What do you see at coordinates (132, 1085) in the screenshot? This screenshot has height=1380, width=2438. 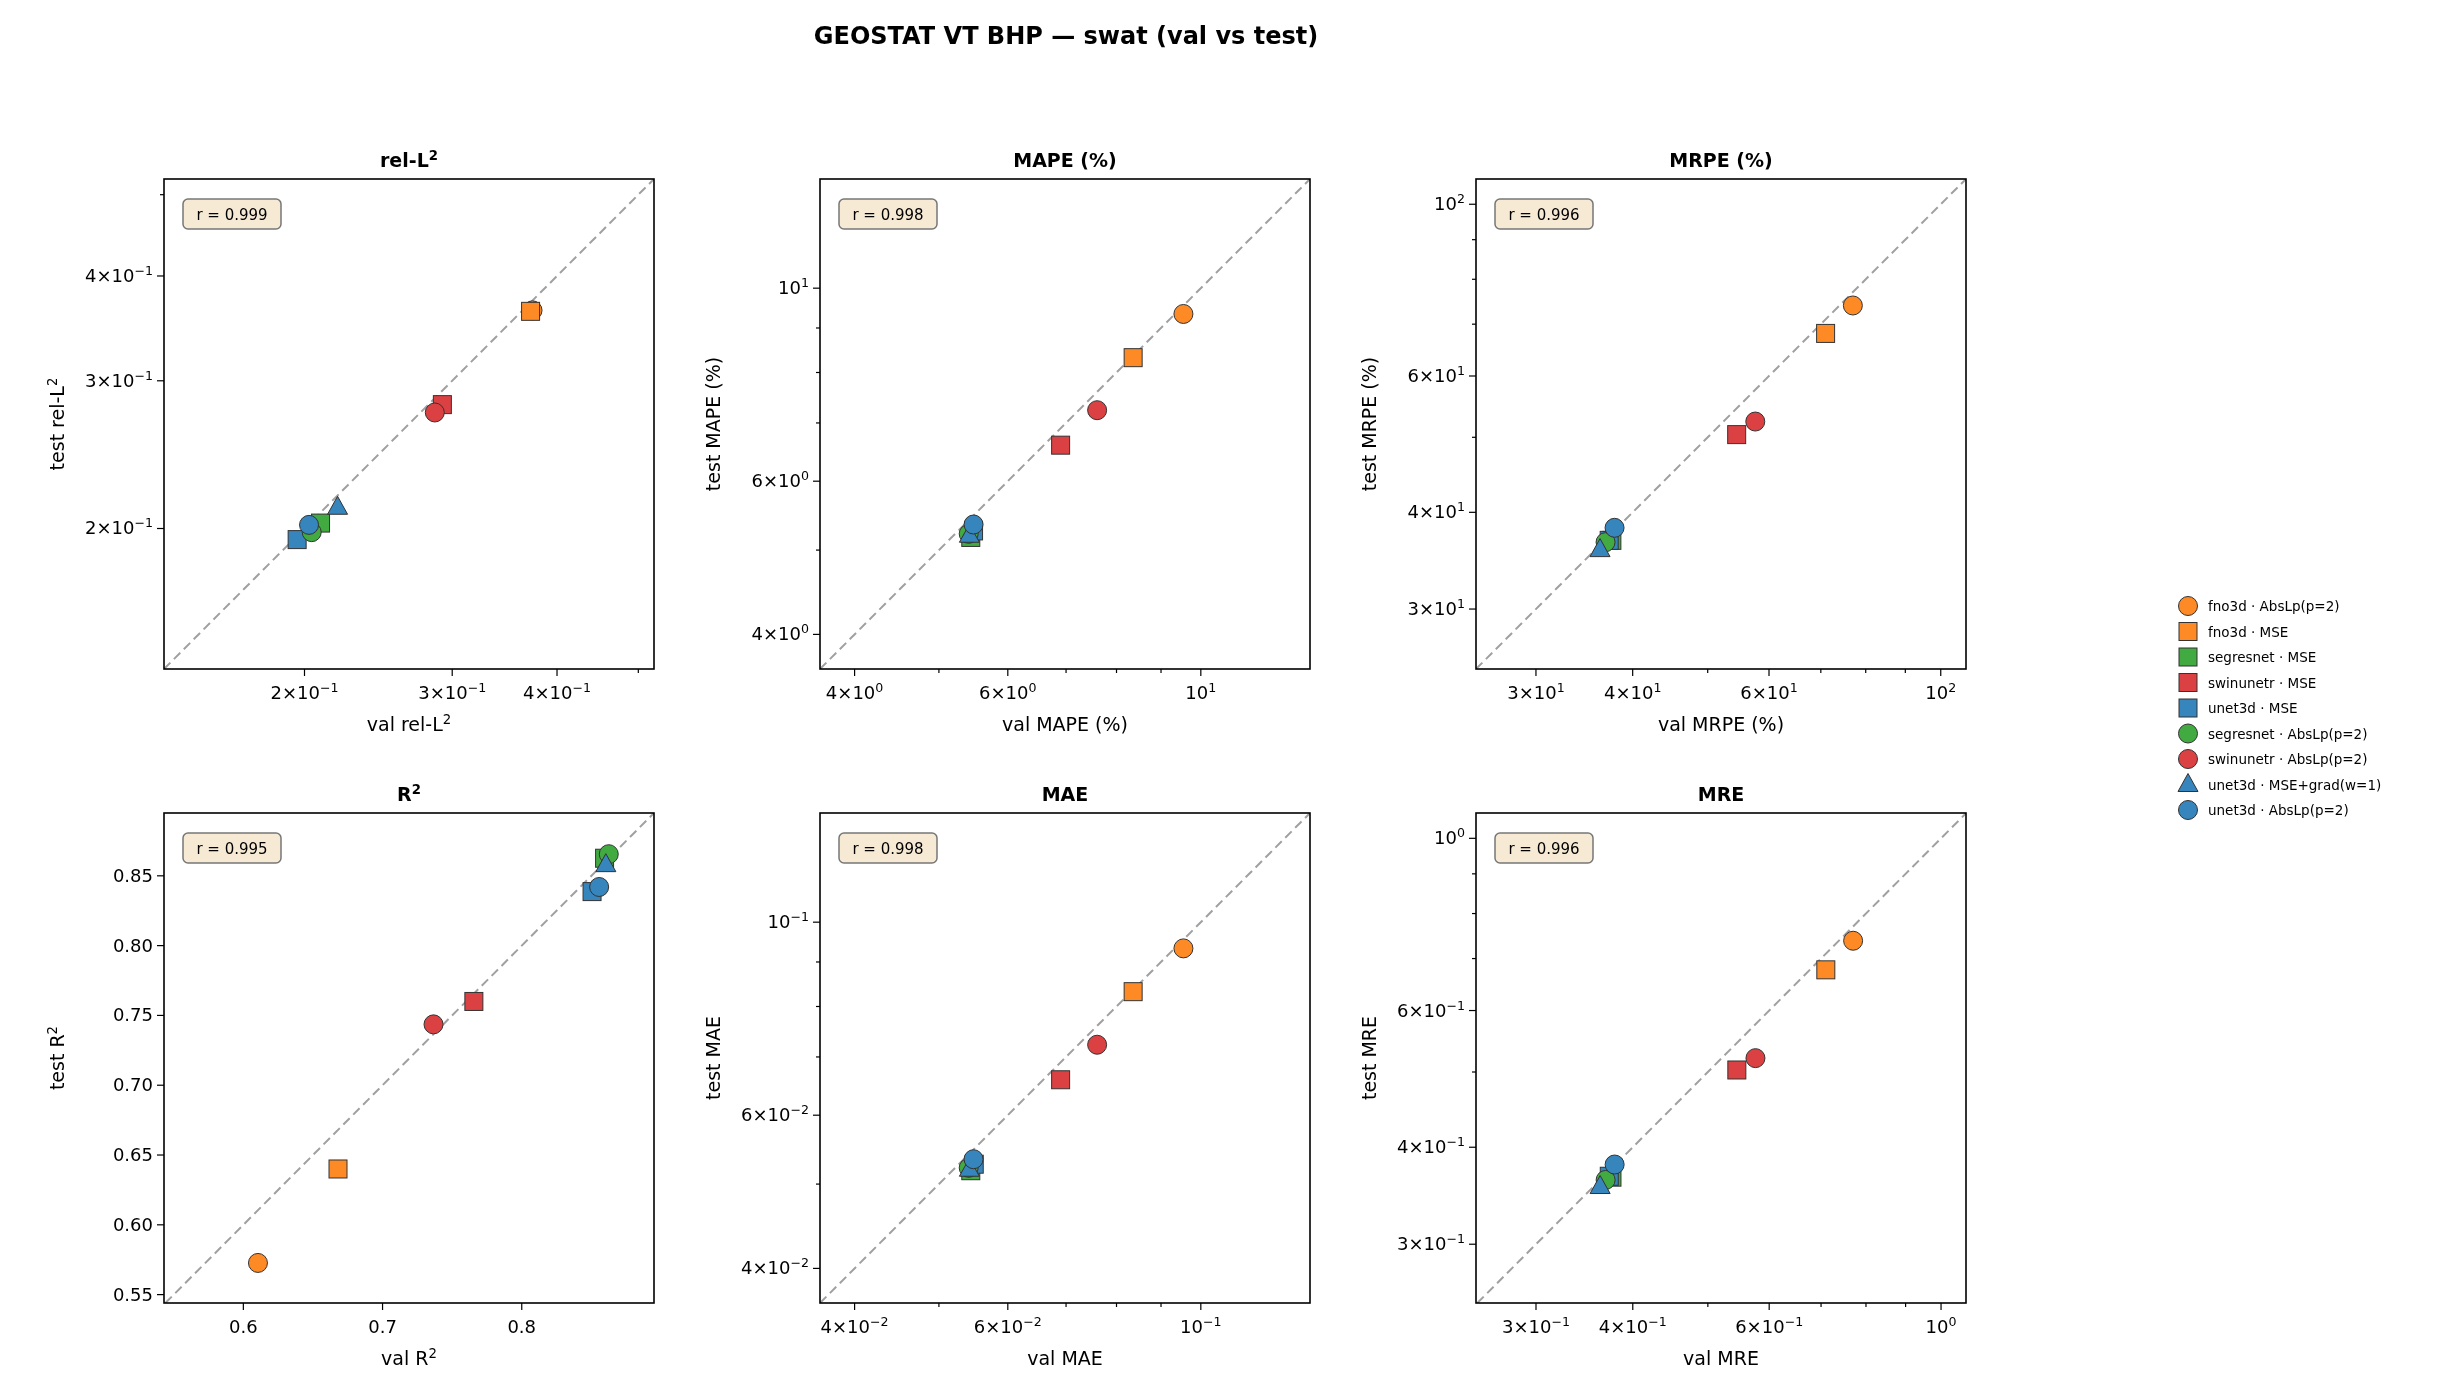 I see `y-tick-label: 0.70` at bounding box center [132, 1085].